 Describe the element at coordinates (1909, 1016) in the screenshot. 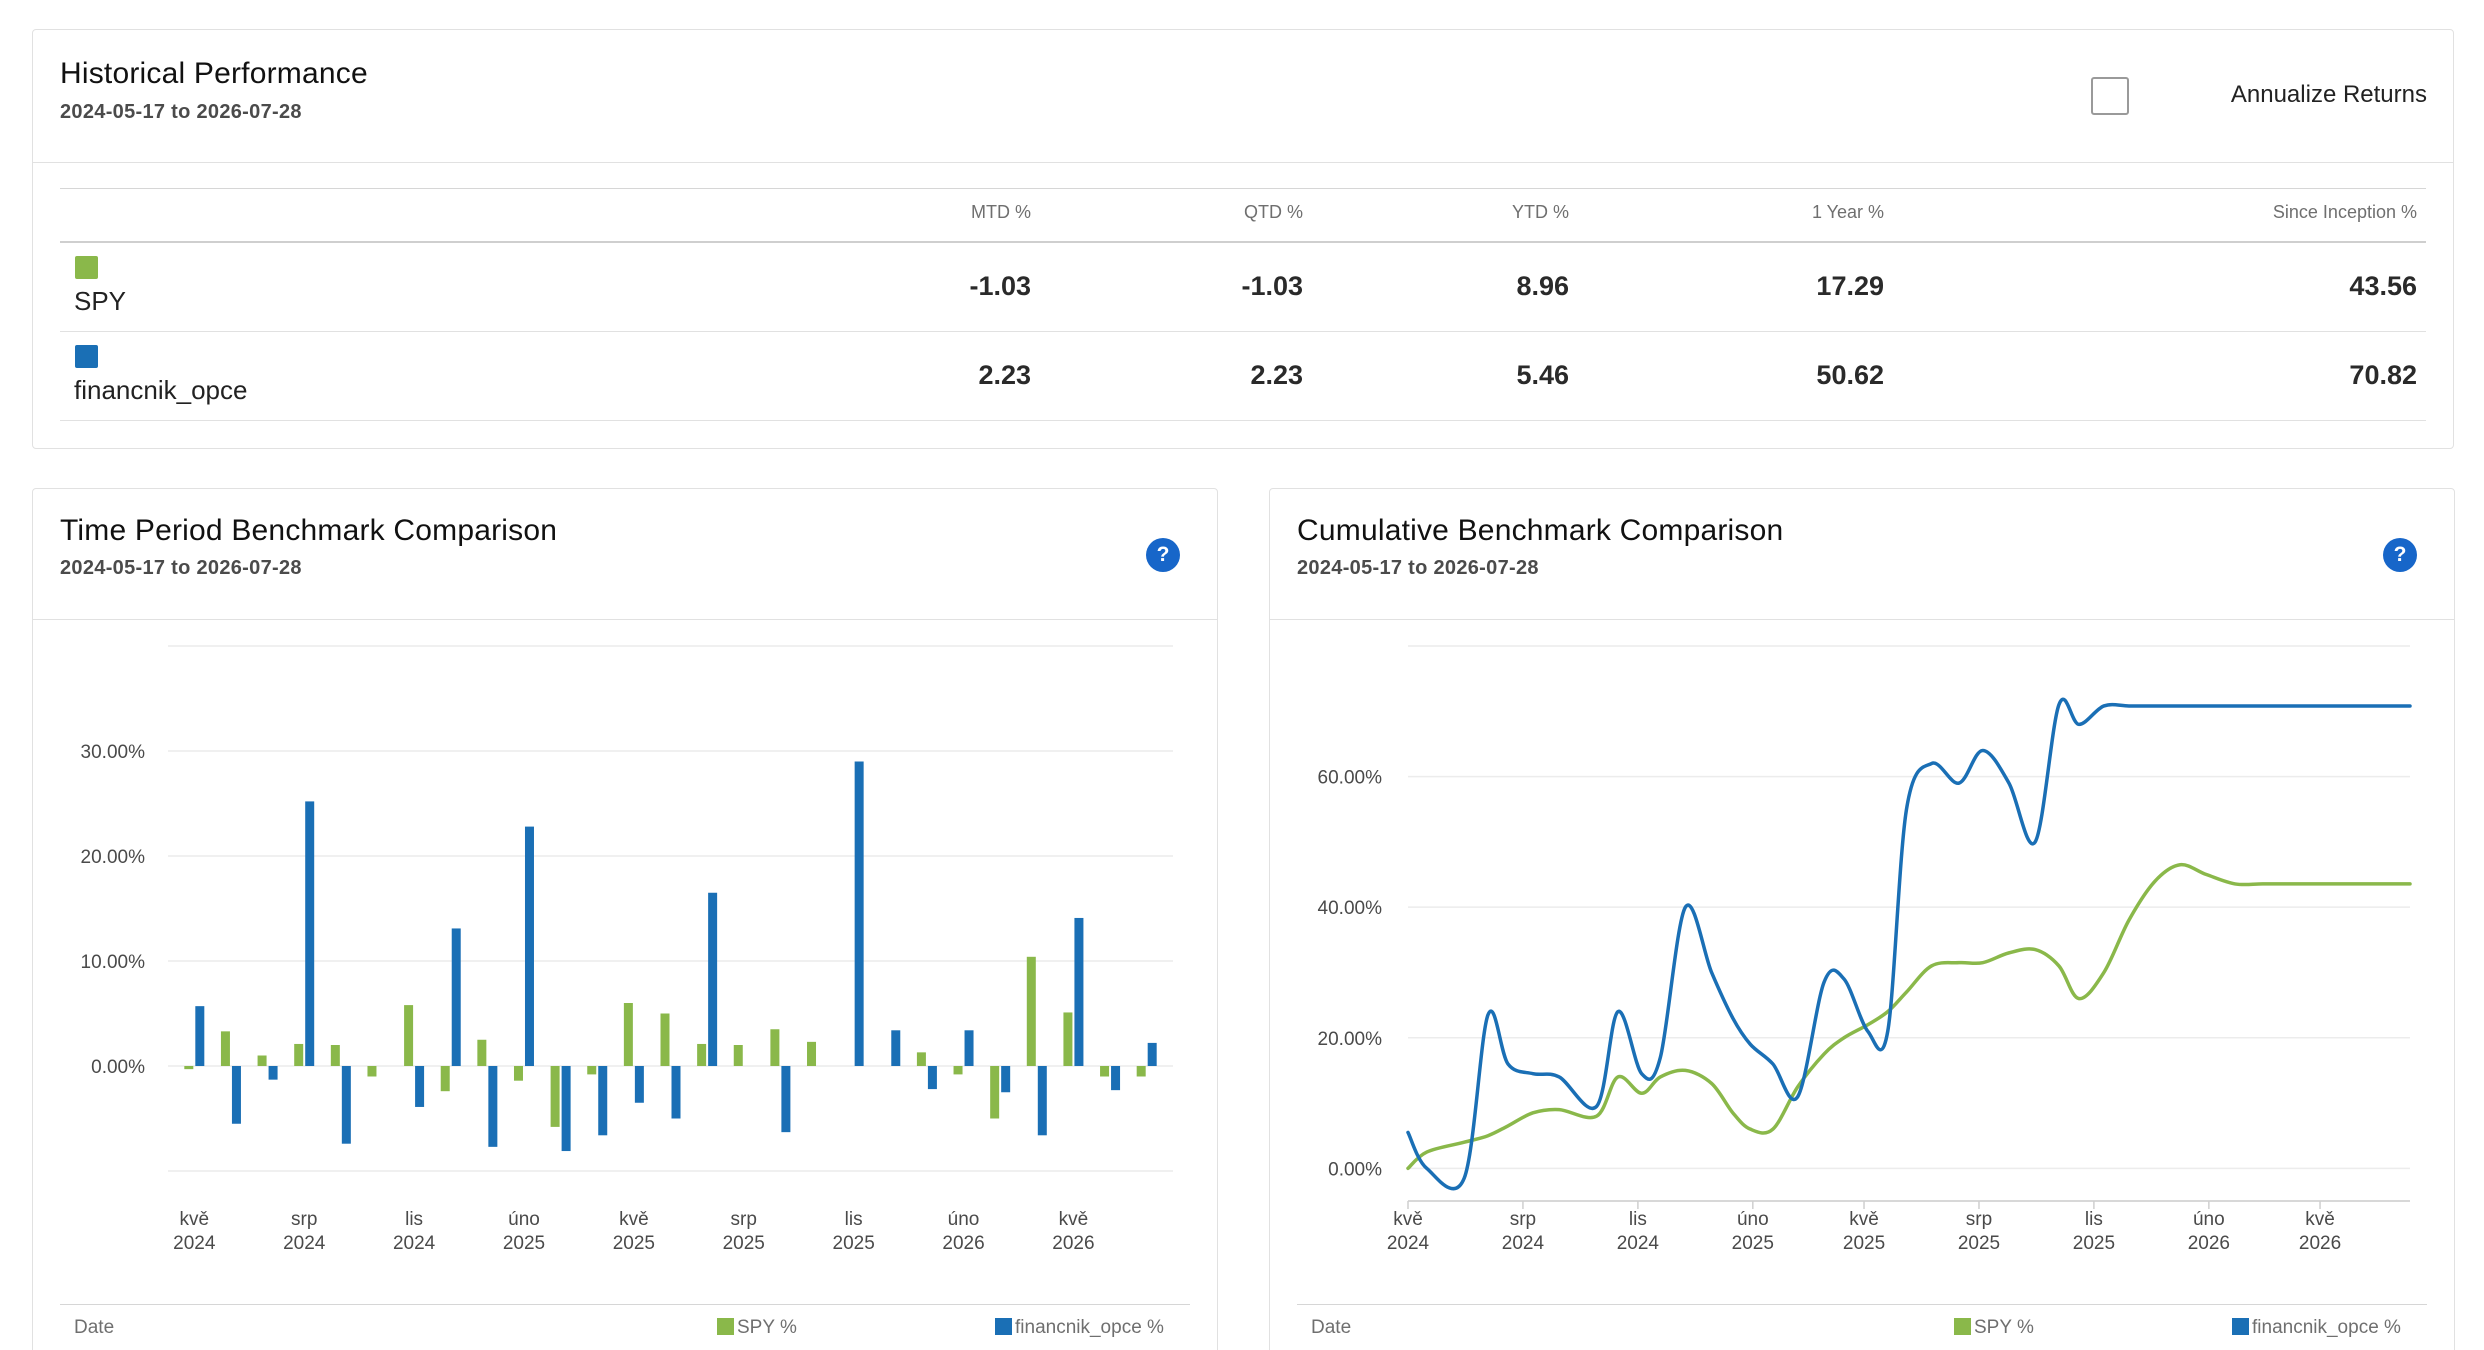

I see `spy-line` at that location.